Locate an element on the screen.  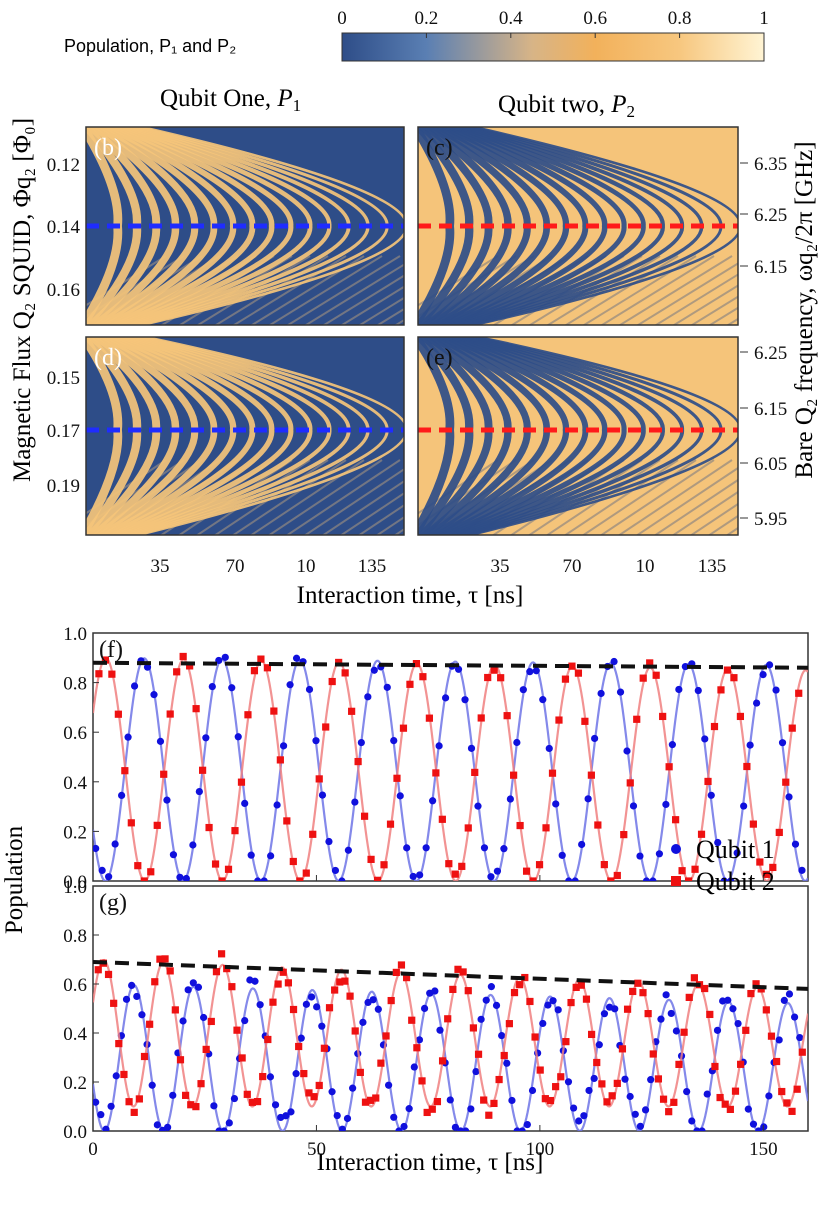
flux-axis-label: Magnetic Flux Q₂ SQUID, Φq₂ [Φ₀] is located at coordinates (22, 300).